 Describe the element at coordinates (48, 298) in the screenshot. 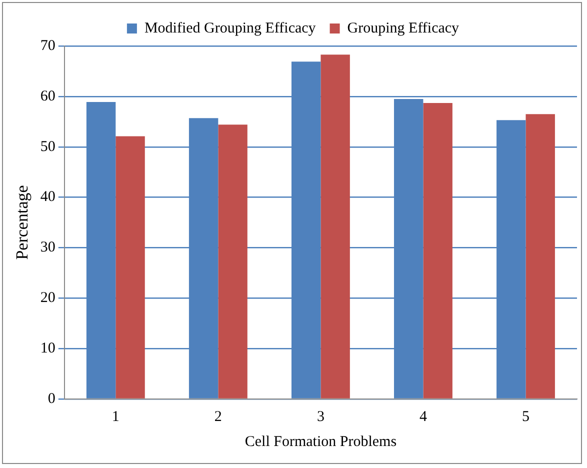

I see `y-tick-label: 20` at that location.